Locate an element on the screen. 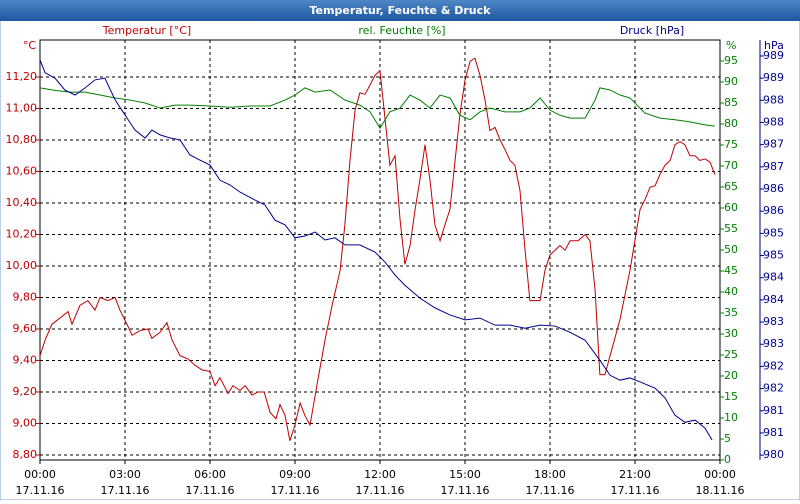 The image size is (800, 504). y2-tick-label: 65 is located at coordinates (731, 186).